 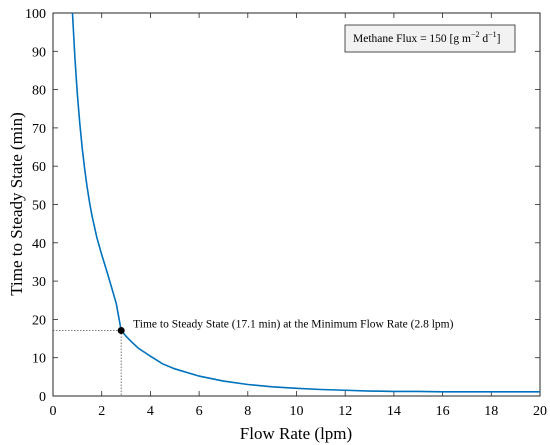 I want to click on x-tick-label: 10, so click(x=297, y=411).